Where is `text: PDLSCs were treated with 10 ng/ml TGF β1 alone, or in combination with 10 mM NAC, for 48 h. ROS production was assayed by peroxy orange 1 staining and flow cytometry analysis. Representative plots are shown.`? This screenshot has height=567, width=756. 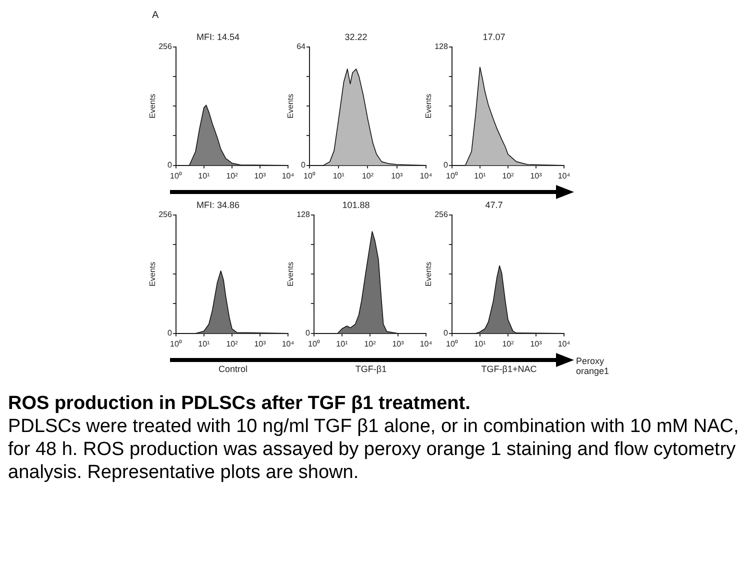
text: PDLSCs were treated with 10 ng/ml TGF β1 alone, or in combination with 10 mM NAC, for 48 h. ROS production was assayed by peroxy orange 1 staining and flow cytometry analysis. Representative plots are shown. is located at coordinates (374, 449).